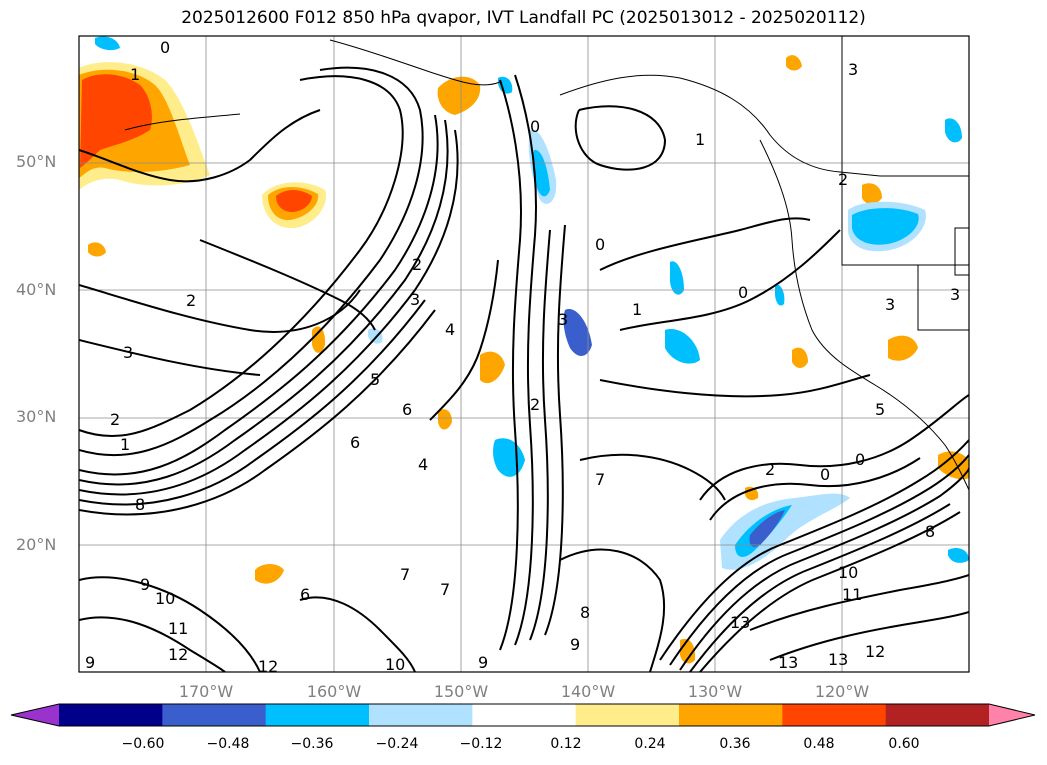 This screenshot has height=765, width=1047. What do you see at coordinates (228, 744) in the screenshot?
I see `colorbar-tick-label: −0.48` at bounding box center [228, 744].